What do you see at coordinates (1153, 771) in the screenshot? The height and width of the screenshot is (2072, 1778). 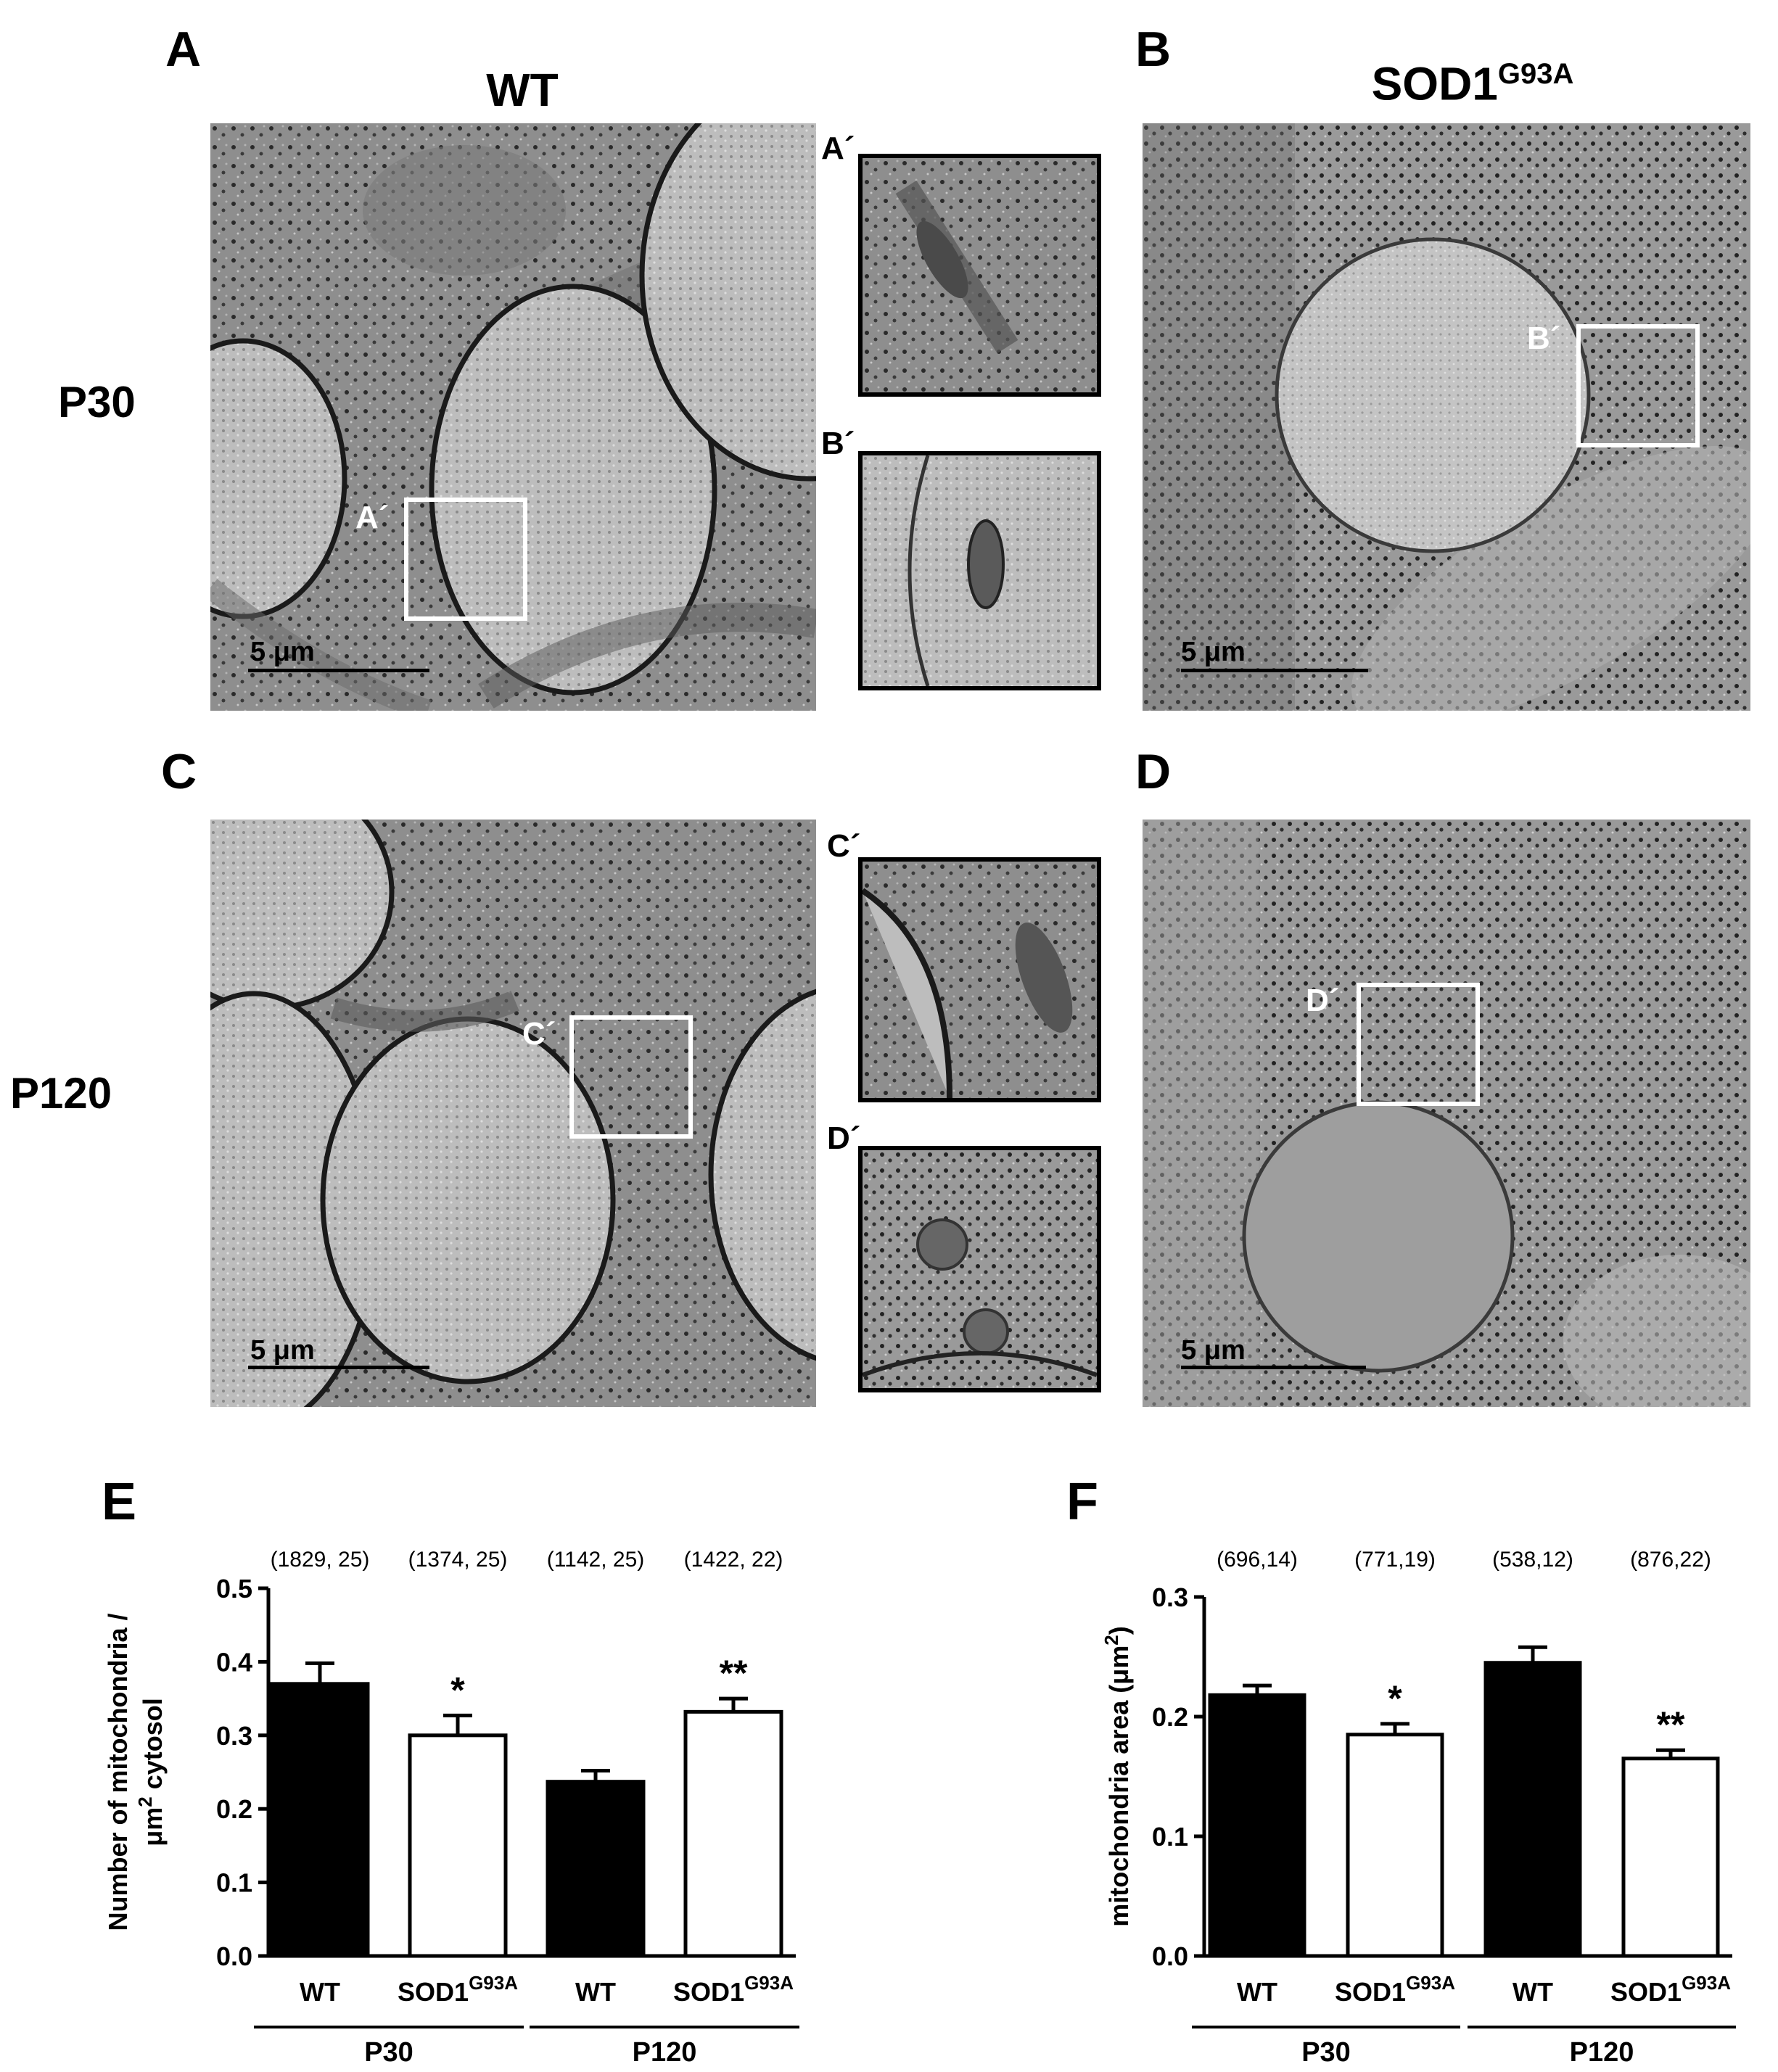 I see `panel-label-d: D` at bounding box center [1153, 771].